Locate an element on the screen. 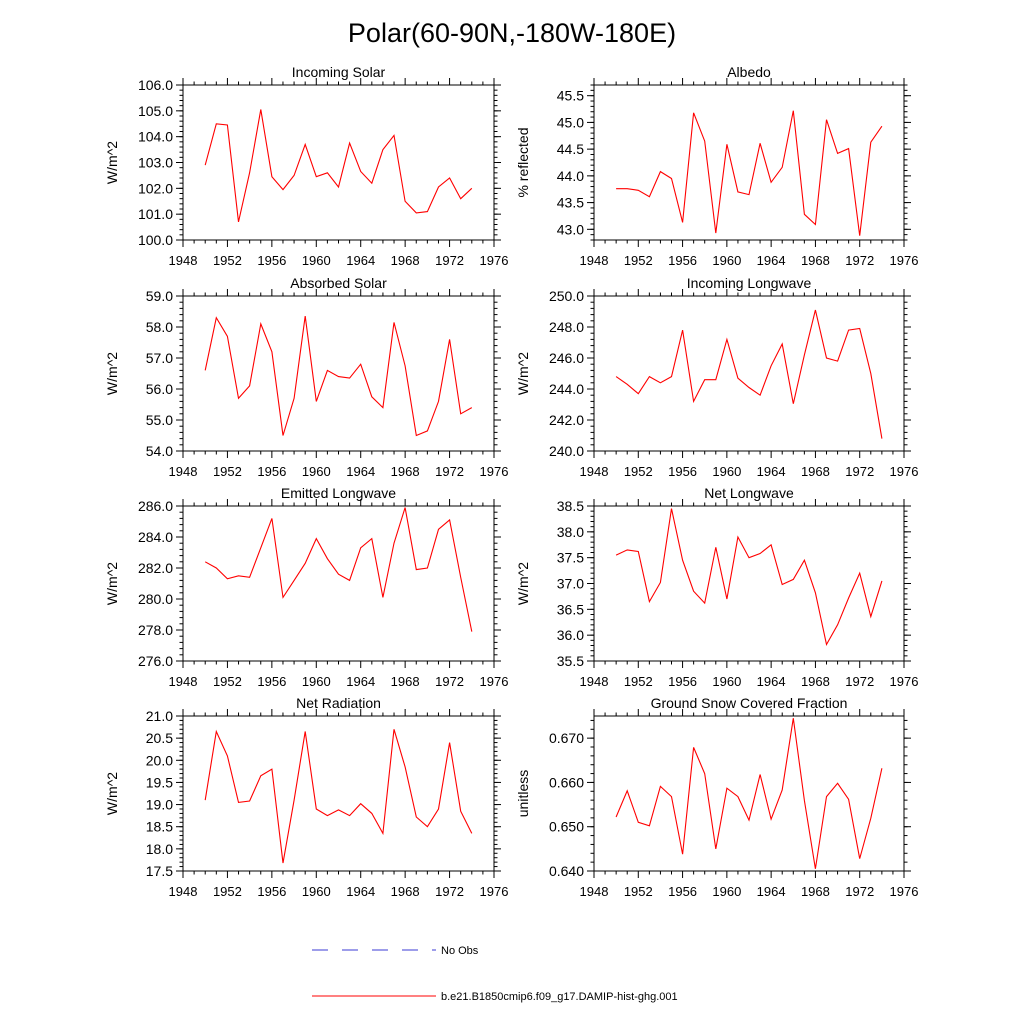 This screenshot has height=1029, width=1024. panel-title: Net Radiation is located at coordinates (338, 703).